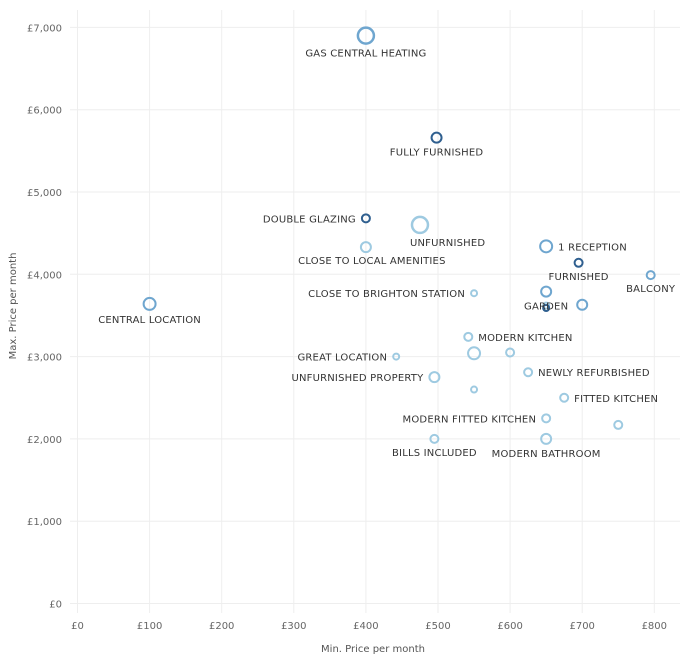 The height and width of the screenshot is (660, 690). What do you see at coordinates (342, 358) in the screenshot?
I see `point-label: GREAT LOCATION` at bounding box center [342, 358].